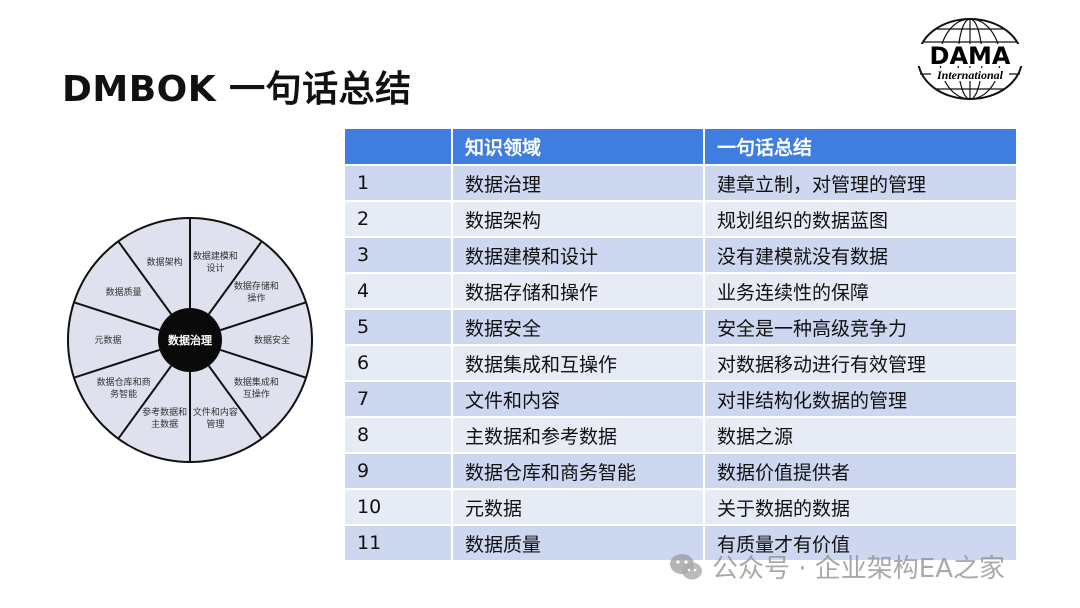  I want to click on cell-index: 10, so click(399, 506).